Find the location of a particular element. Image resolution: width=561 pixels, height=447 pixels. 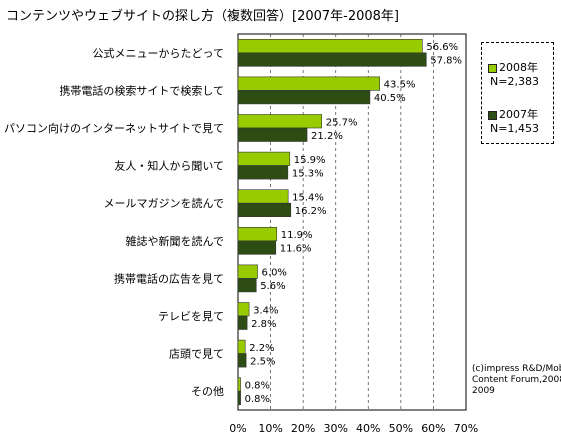

bar-2008年-4 is located at coordinates (263, 196).